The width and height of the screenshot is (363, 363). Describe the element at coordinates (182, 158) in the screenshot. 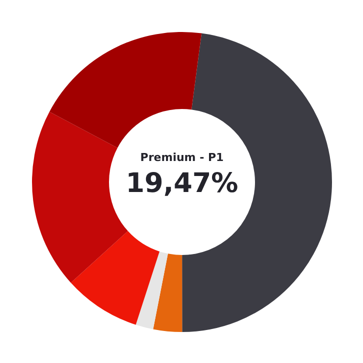

I see `text: Premium - P1` at that location.